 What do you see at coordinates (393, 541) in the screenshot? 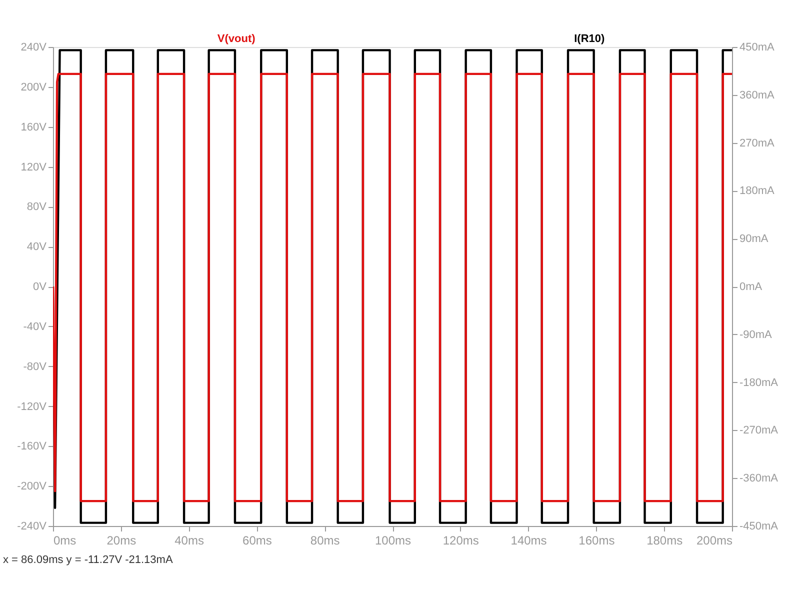
I see `x-tick-label: 100ms` at bounding box center [393, 541].